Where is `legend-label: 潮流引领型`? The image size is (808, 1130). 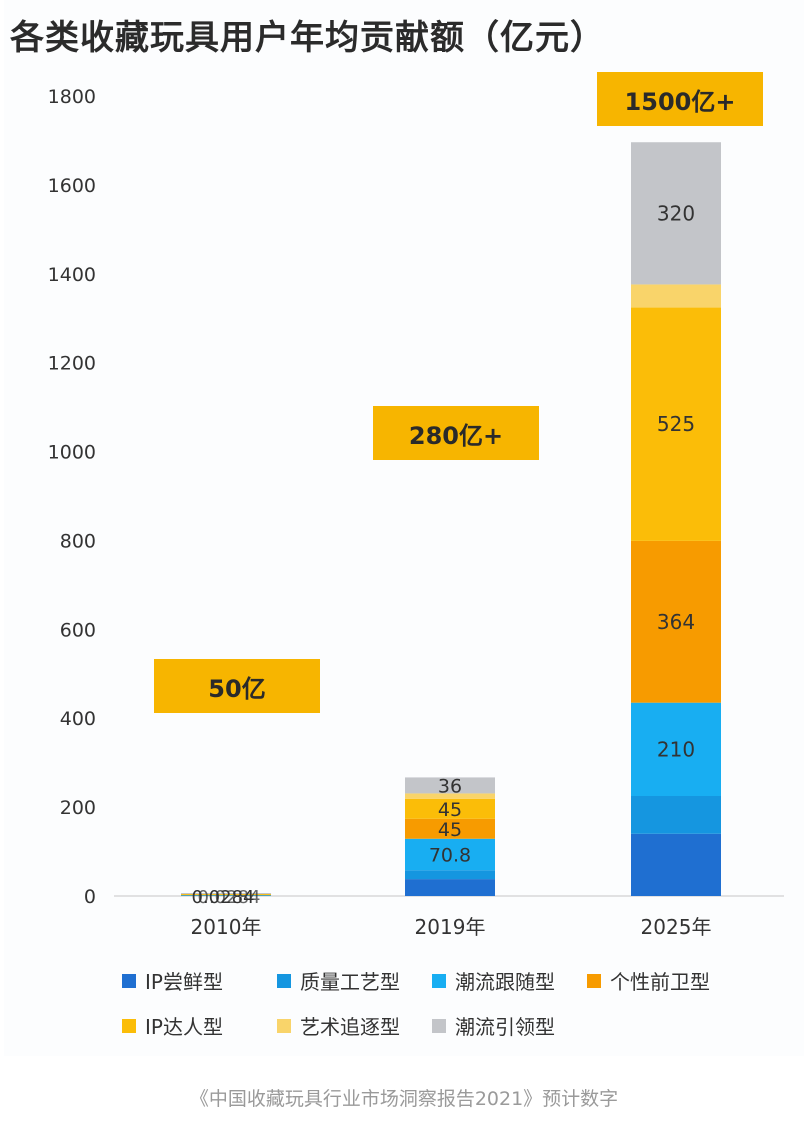
legend-label: 潮流引领型 is located at coordinates (505, 1027).